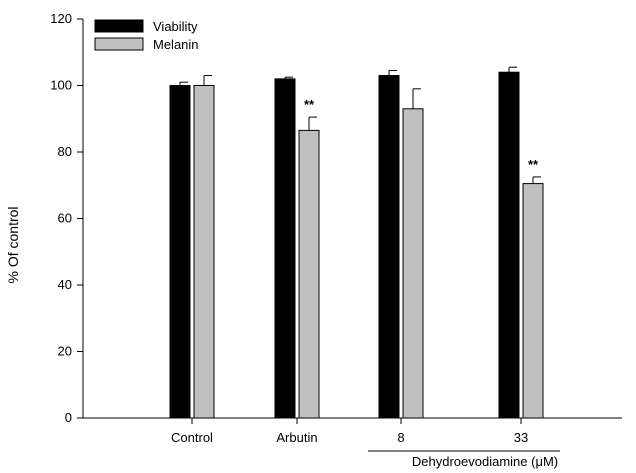 The height and width of the screenshot is (473, 636). What do you see at coordinates (296, 437) in the screenshot?
I see `x-tick-label: Arbutin` at bounding box center [296, 437].